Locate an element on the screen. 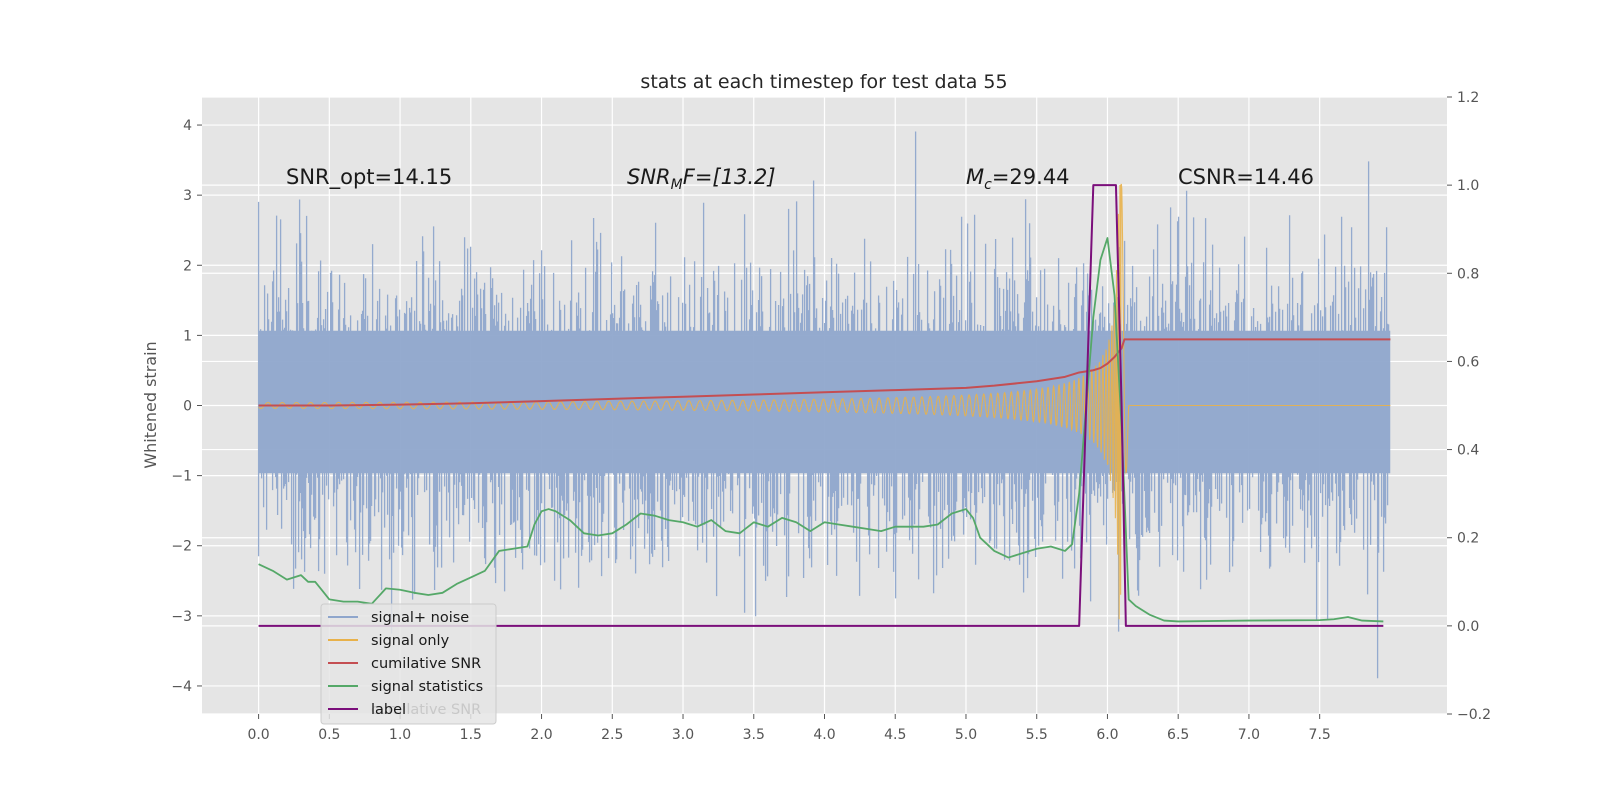 This screenshot has width=1600, height=800. y-axis-label: Whitened strain is located at coordinates (150, 404).